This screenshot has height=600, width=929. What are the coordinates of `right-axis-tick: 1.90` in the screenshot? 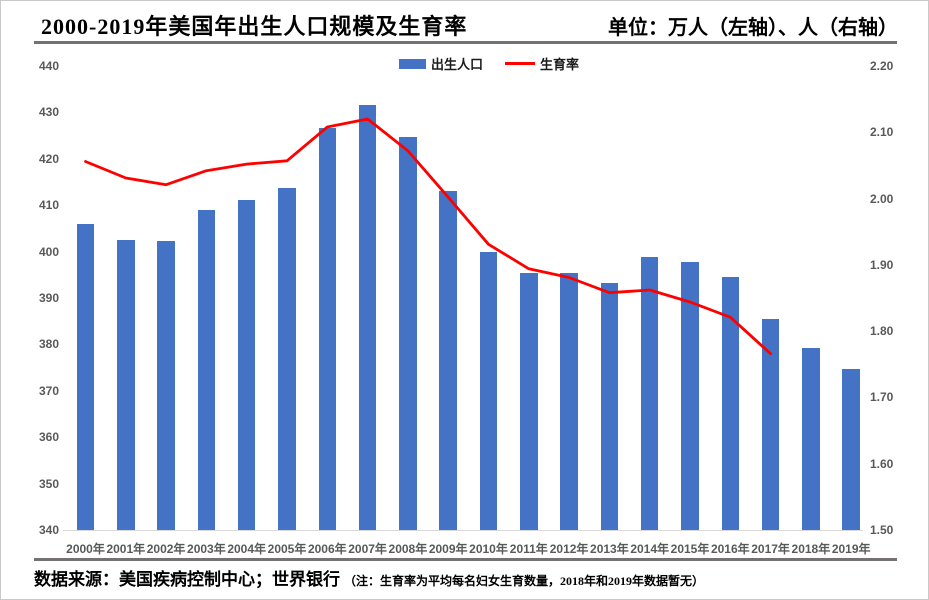 It's located at (882, 264).